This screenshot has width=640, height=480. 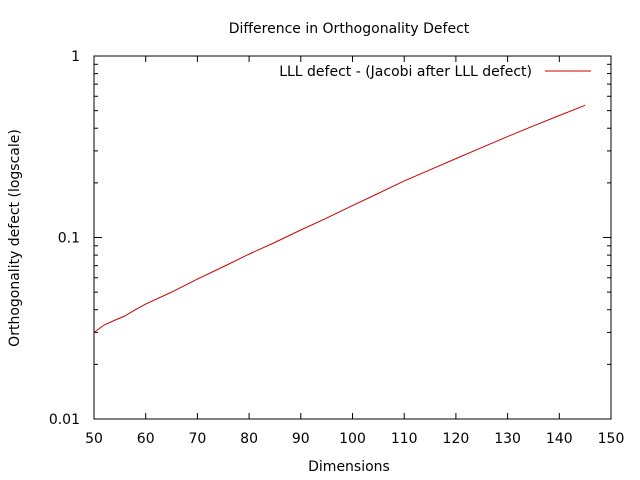 What do you see at coordinates (404, 439) in the screenshot?
I see `x-tick-label: 110` at bounding box center [404, 439].